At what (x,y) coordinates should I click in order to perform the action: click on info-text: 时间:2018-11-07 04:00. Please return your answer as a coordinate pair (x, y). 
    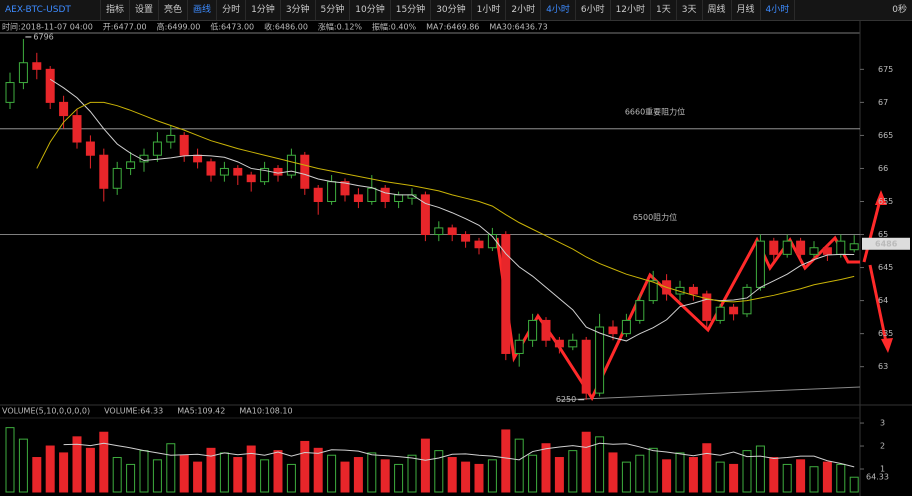
    Looking at the image, I should click on (47, 27).